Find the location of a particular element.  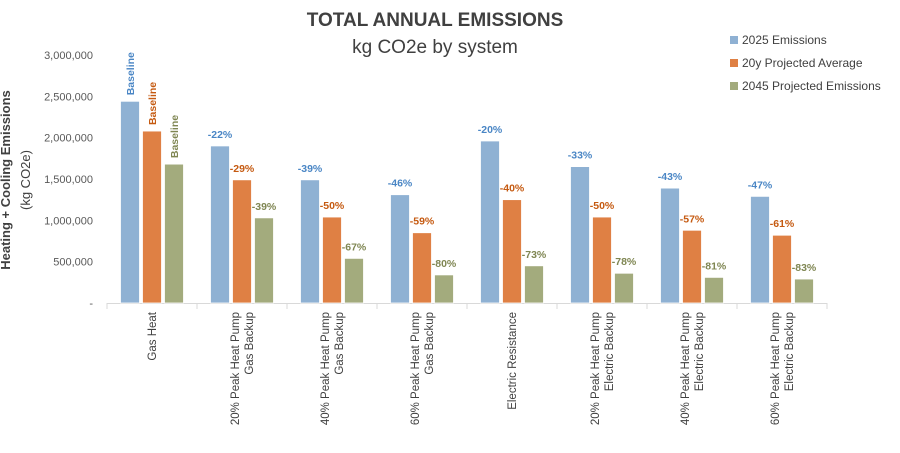

legend-entry: 20y Projected Average is located at coordinates (802, 63).